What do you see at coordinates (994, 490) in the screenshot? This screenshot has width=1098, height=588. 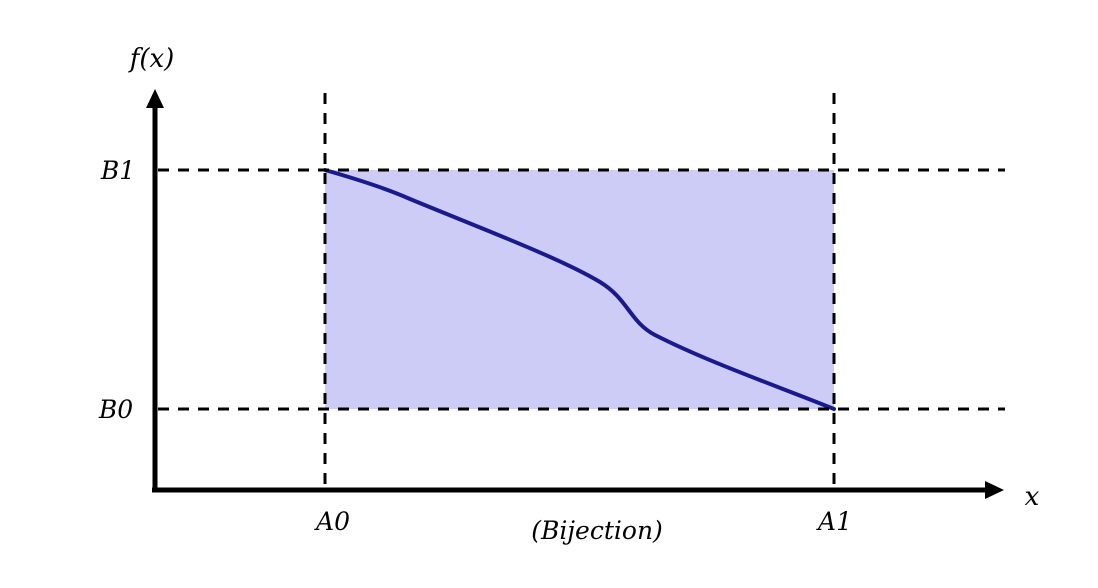 I see `x-axis-arrowhead` at bounding box center [994, 490].